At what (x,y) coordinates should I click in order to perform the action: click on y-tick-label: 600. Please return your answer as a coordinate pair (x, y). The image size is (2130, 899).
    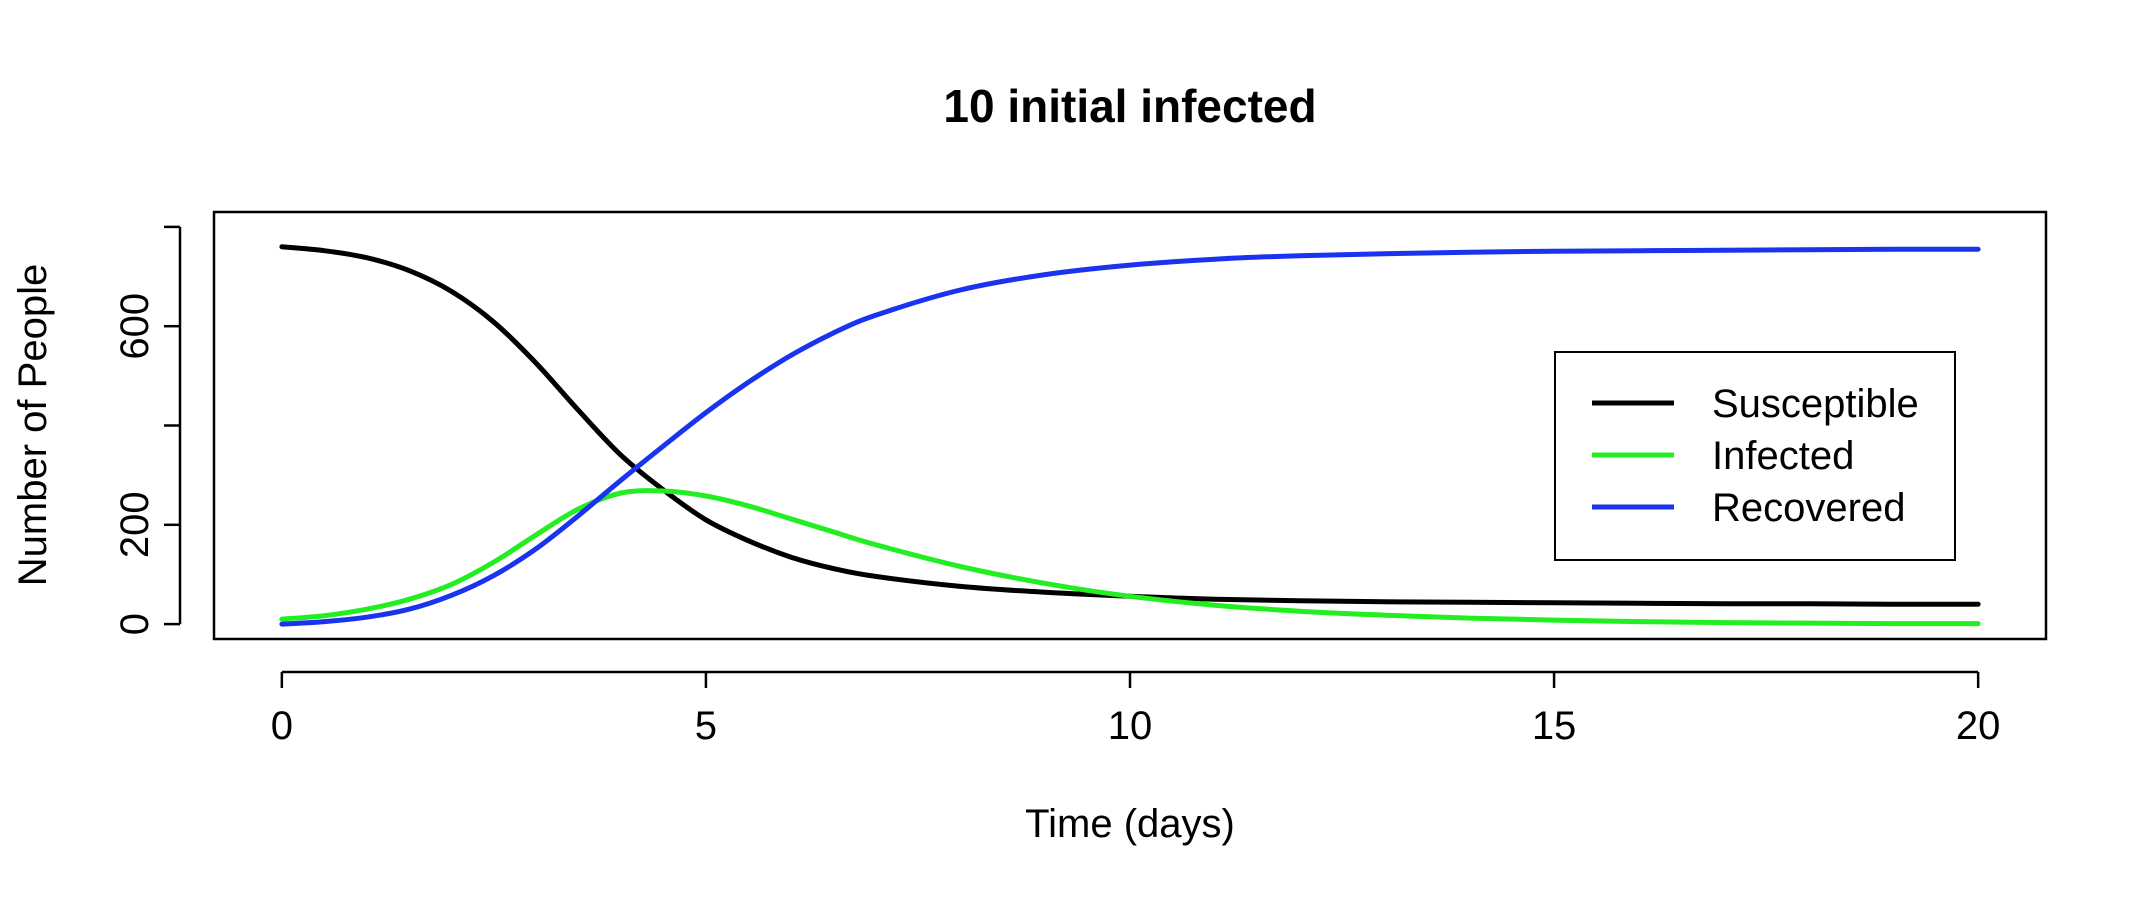
    Looking at the image, I should click on (135, 326).